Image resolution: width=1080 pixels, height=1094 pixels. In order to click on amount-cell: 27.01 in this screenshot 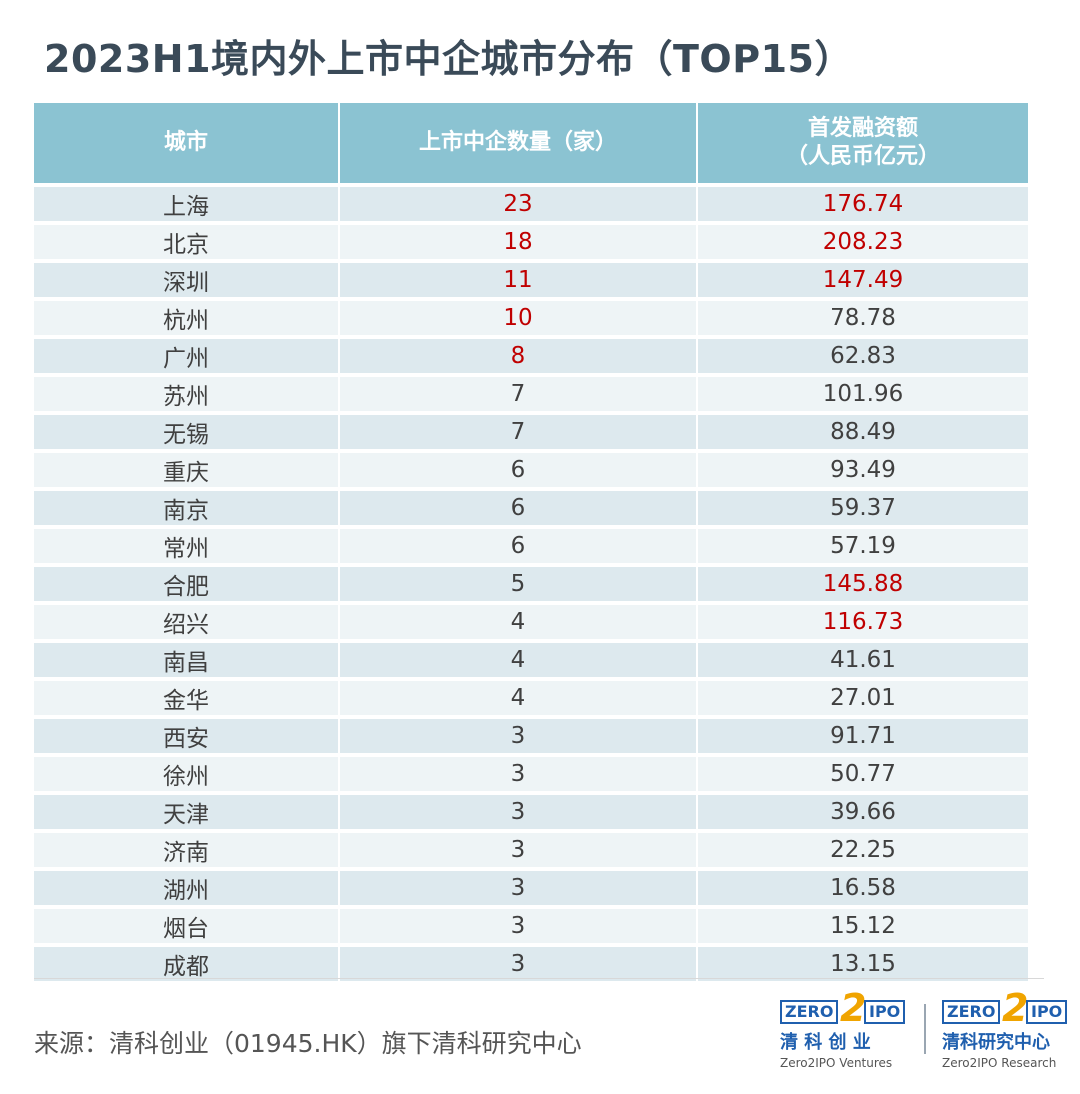, I will do `click(862, 697)`.